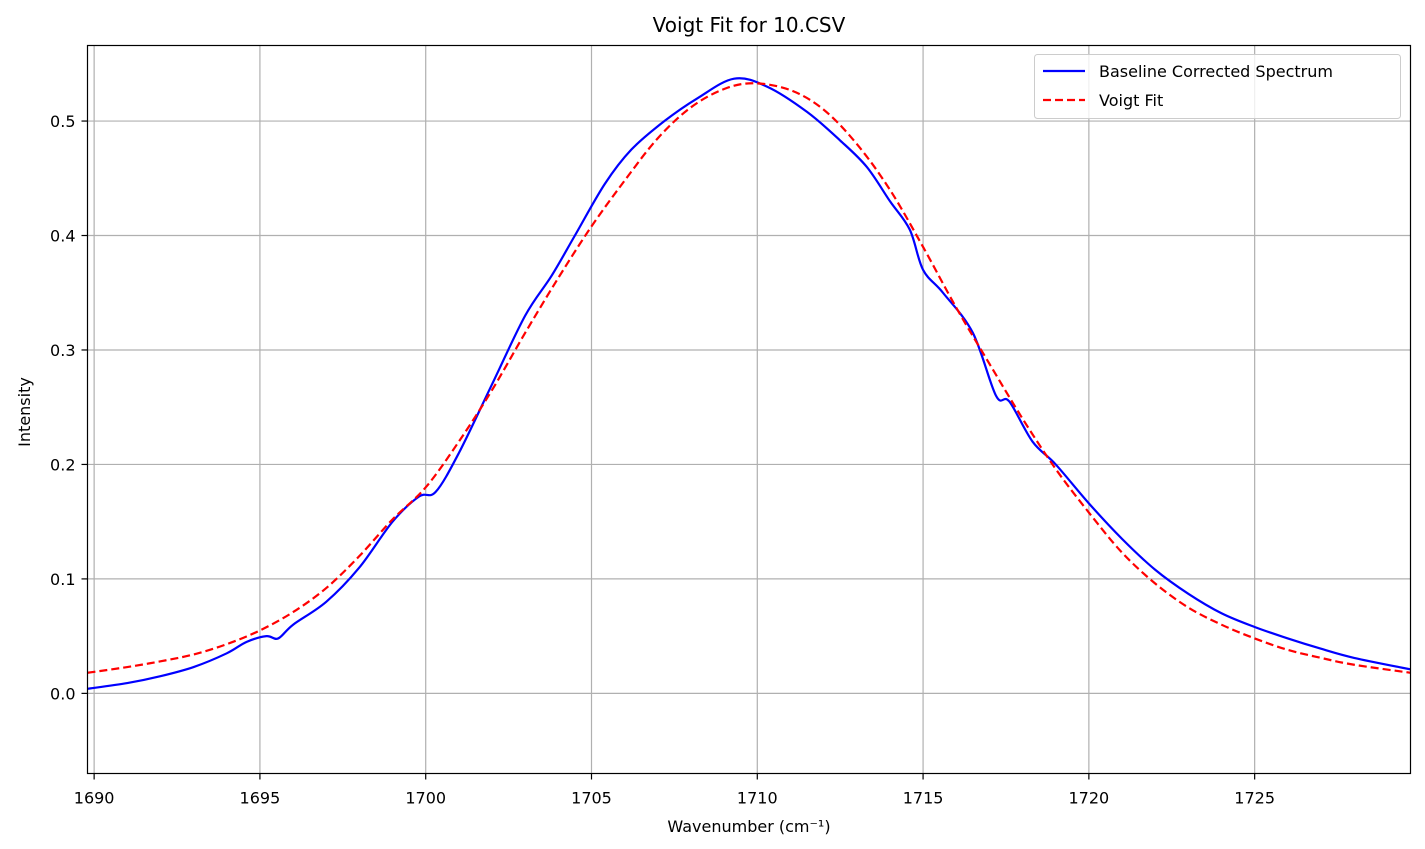 This screenshot has width=1425, height=849. What do you see at coordinates (1089, 798) in the screenshot?
I see `x-tick-label: 1720` at bounding box center [1089, 798].